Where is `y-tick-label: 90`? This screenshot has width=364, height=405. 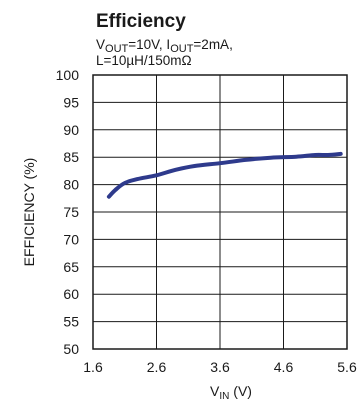 y-tick-label: 90 is located at coordinates (71, 130).